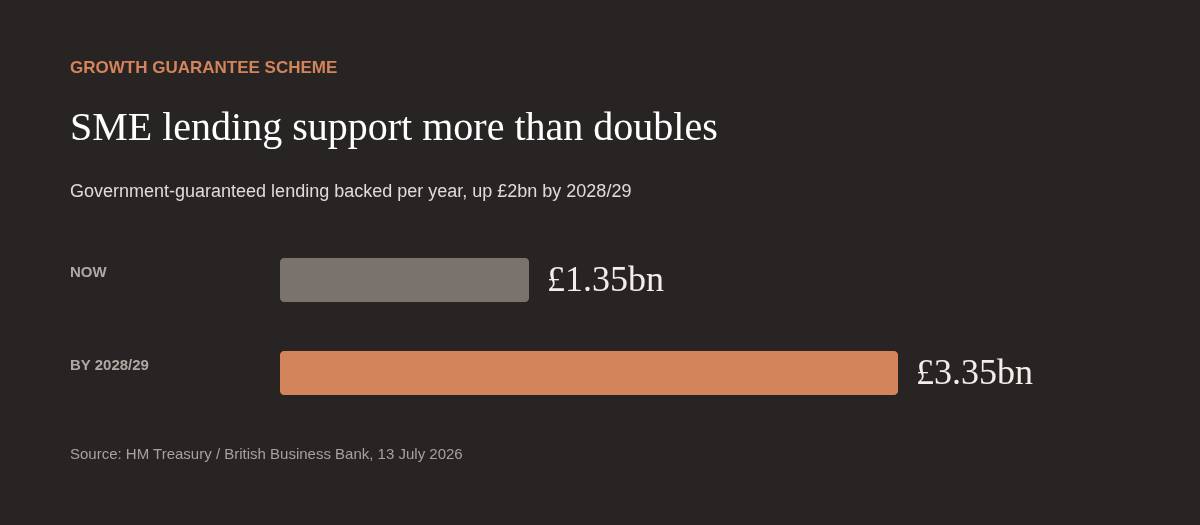 The height and width of the screenshot is (525, 1200). What do you see at coordinates (89, 271) in the screenshot?
I see `y-tick-label: NOW` at bounding box center [89, 271].